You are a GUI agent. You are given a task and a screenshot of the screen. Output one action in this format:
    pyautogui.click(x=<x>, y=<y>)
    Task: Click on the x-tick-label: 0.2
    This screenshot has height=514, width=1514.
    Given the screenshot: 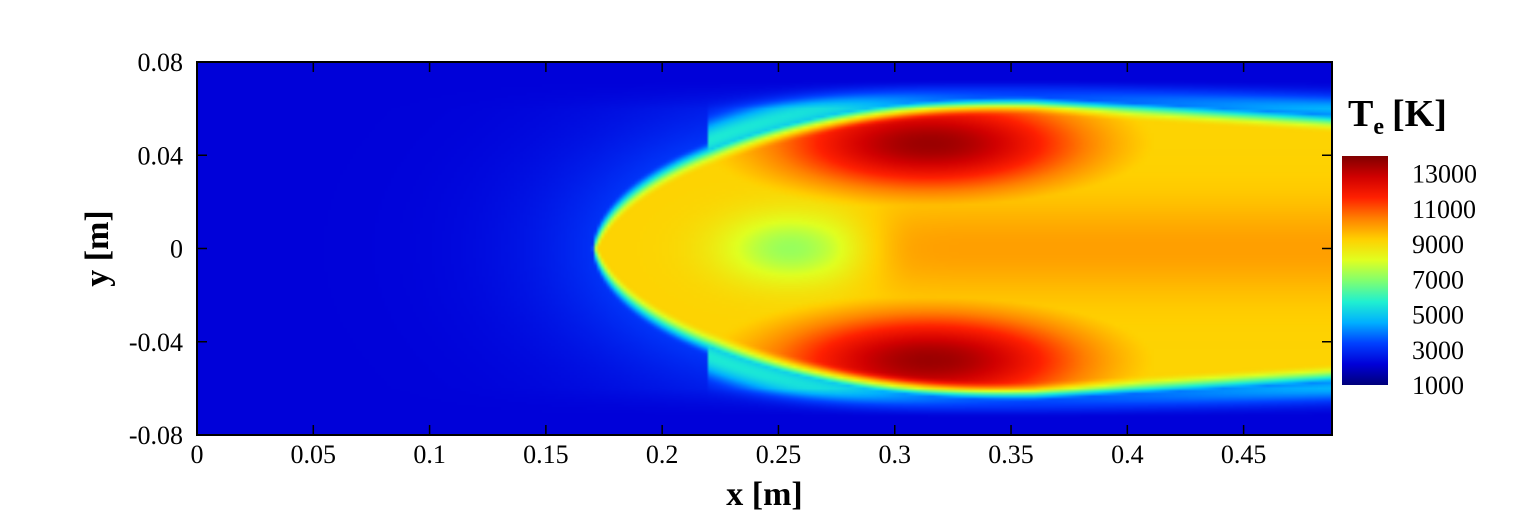 What is the action you would take?
    pyautogui.click(x=662, y=454)
    